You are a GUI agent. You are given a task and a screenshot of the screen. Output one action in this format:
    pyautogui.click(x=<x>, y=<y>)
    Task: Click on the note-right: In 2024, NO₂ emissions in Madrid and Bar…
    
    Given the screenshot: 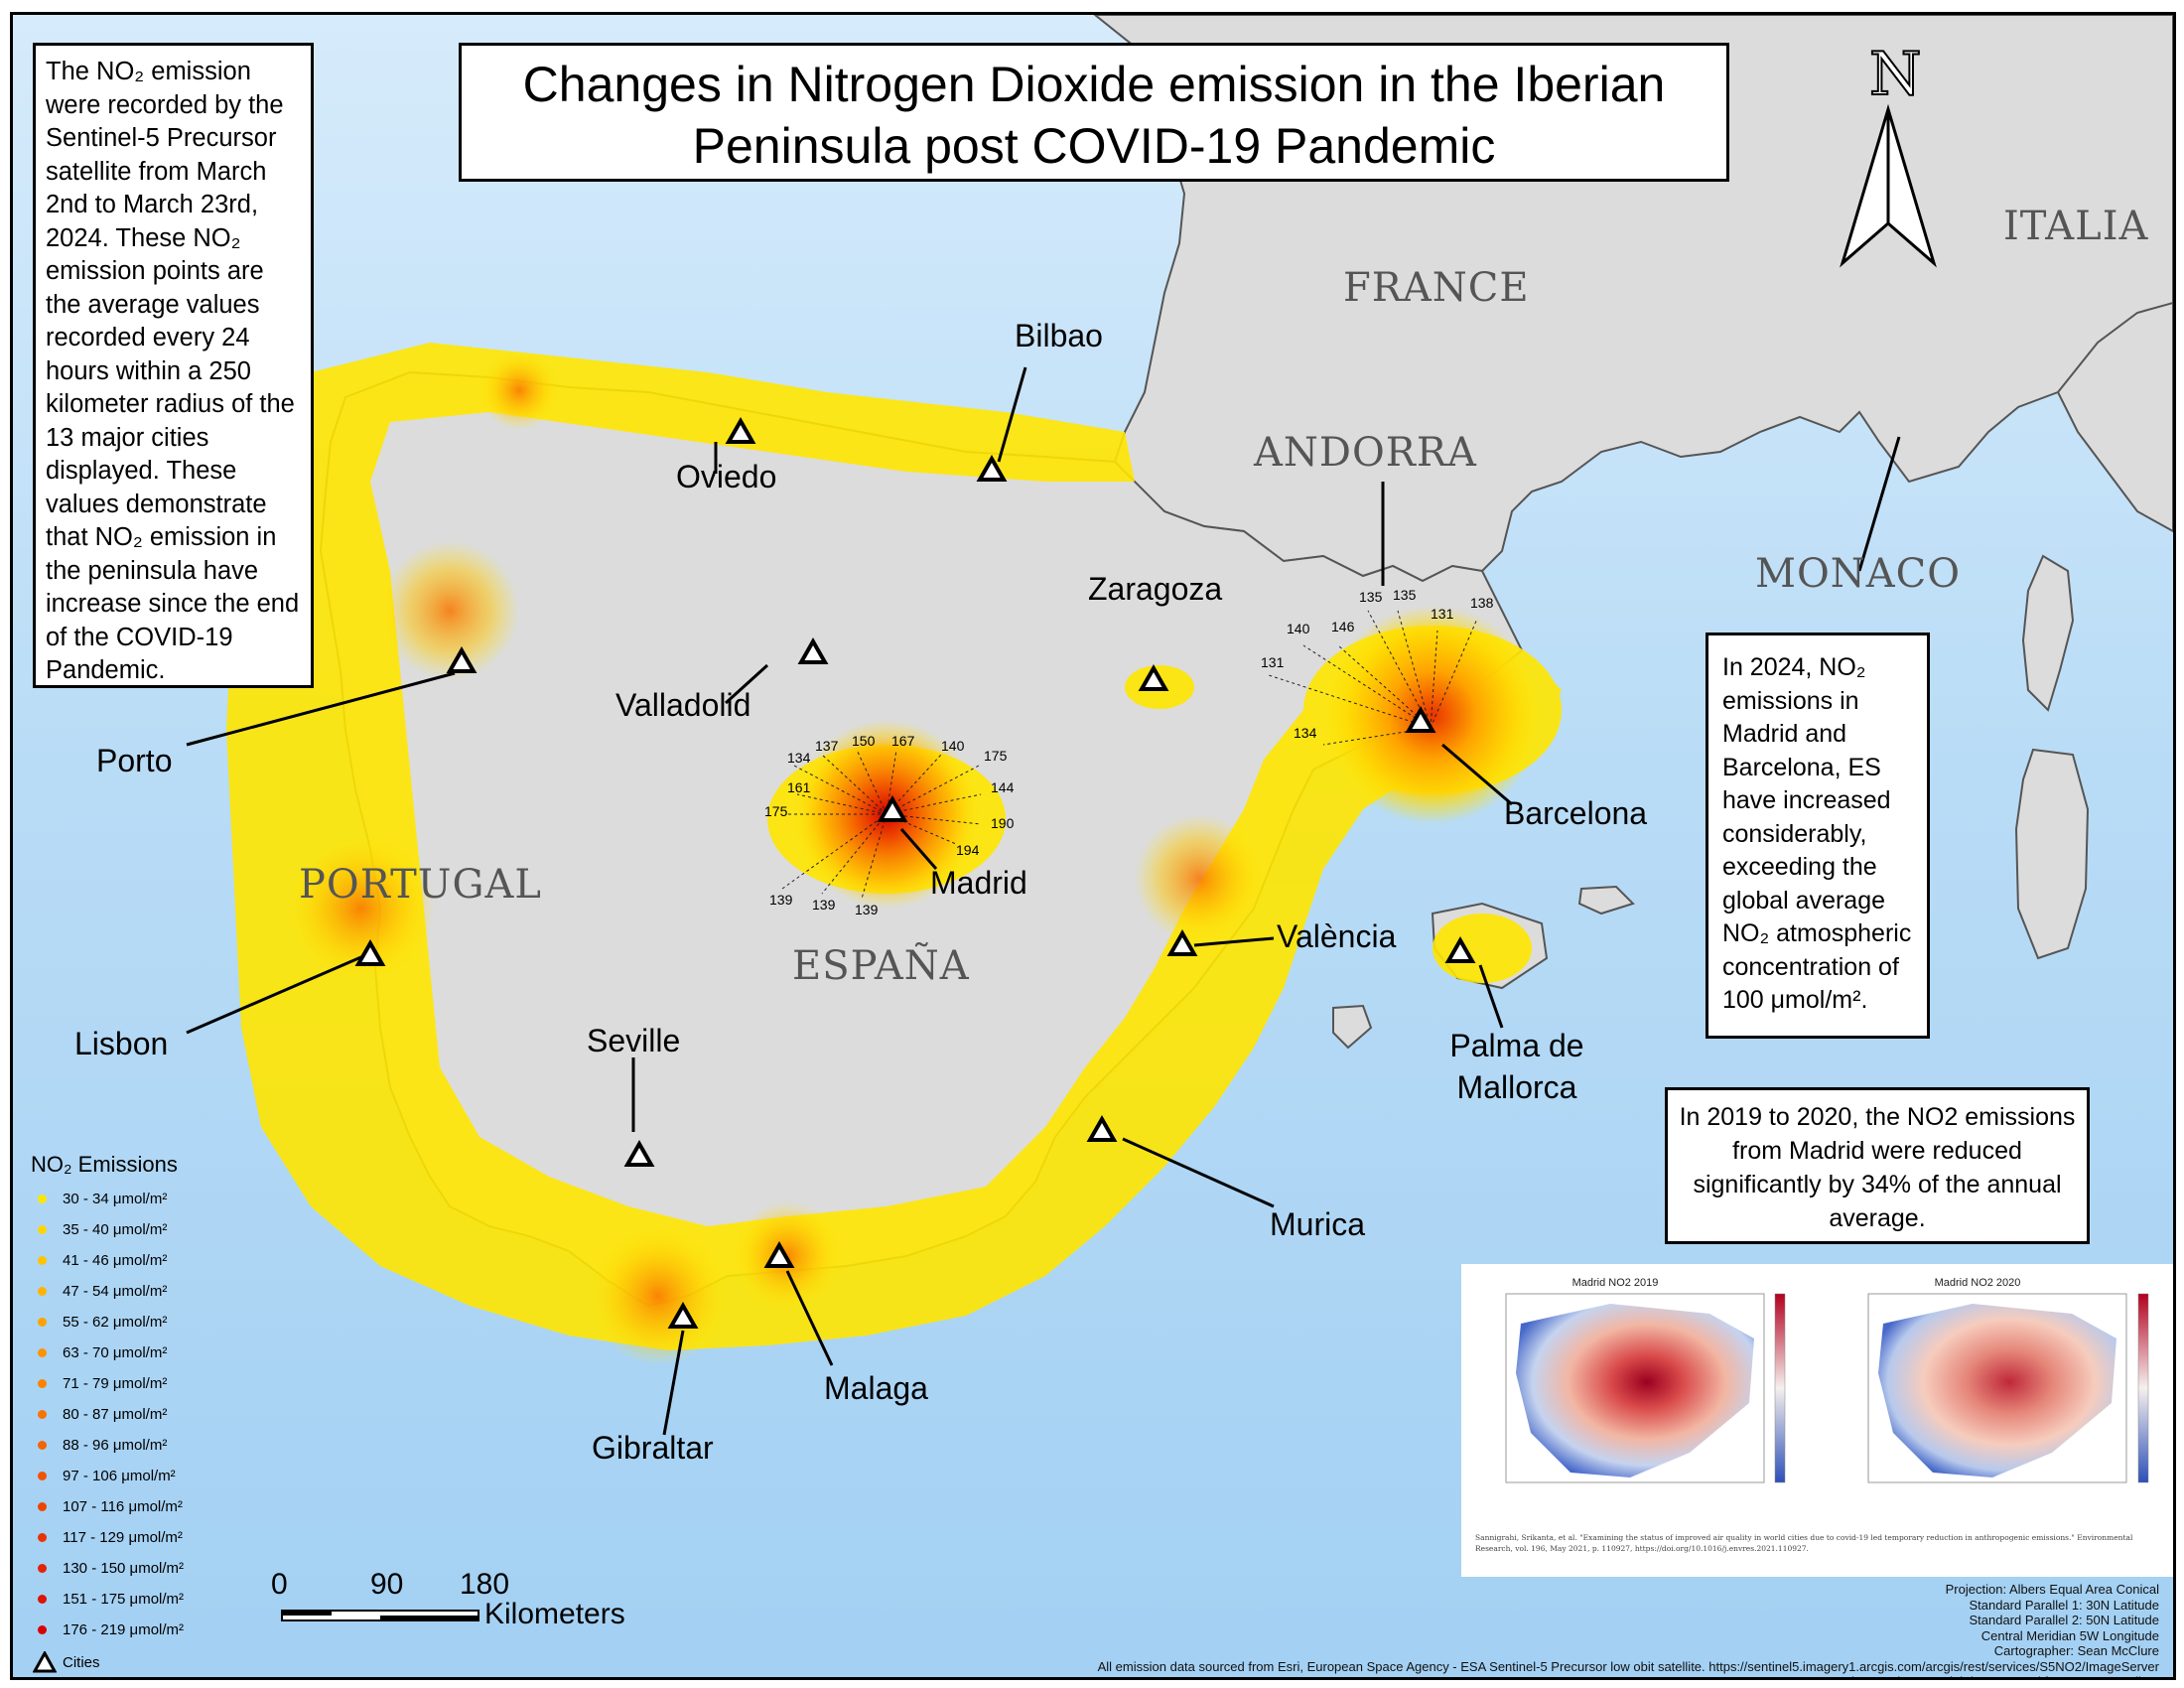 What is the action you would take?
    pyautogui.click(x=1818, y=836)
    